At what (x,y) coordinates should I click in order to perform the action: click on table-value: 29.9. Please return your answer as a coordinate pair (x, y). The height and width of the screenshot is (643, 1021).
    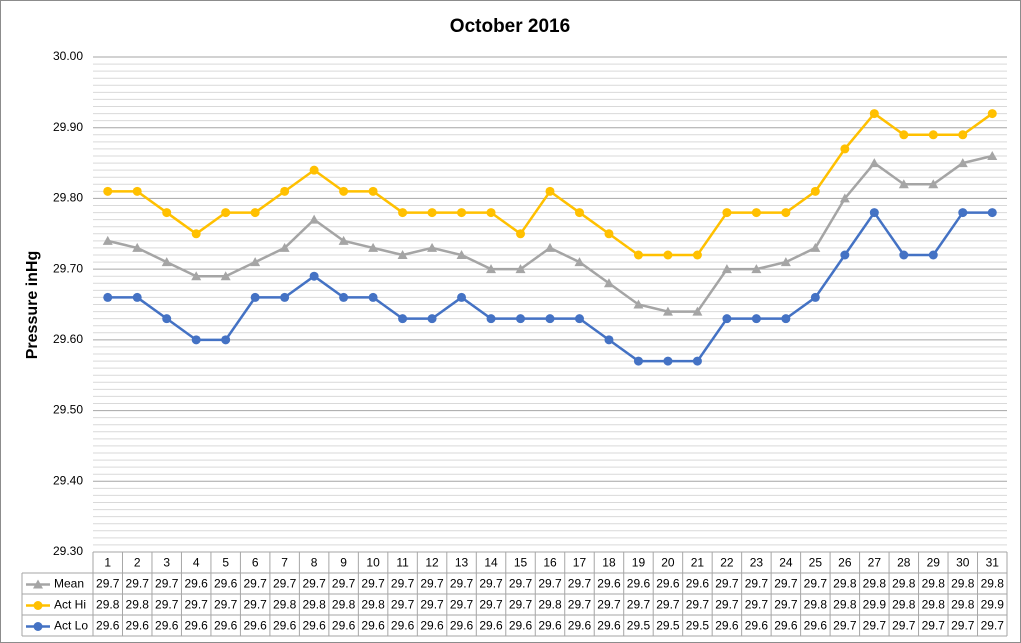
    Looking at the image, I should click on (875, 605).